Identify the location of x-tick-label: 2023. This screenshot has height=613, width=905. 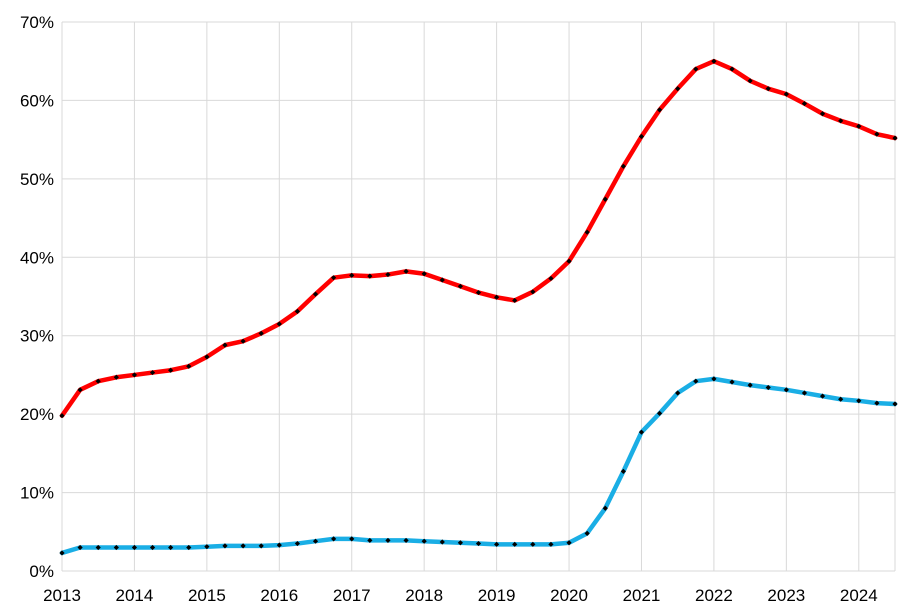
(786, 595).